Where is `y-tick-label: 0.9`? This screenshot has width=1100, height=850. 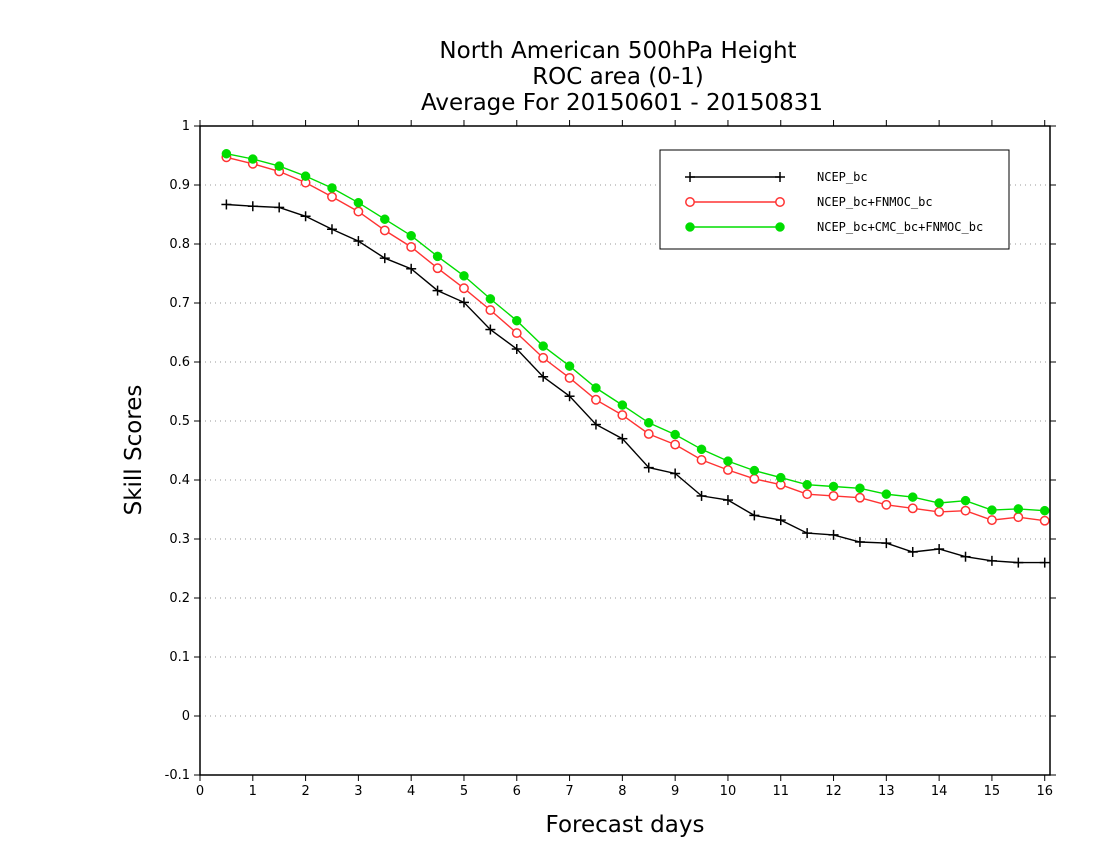 y-tick-label: 0.9 is located at coordinates (179, 185).